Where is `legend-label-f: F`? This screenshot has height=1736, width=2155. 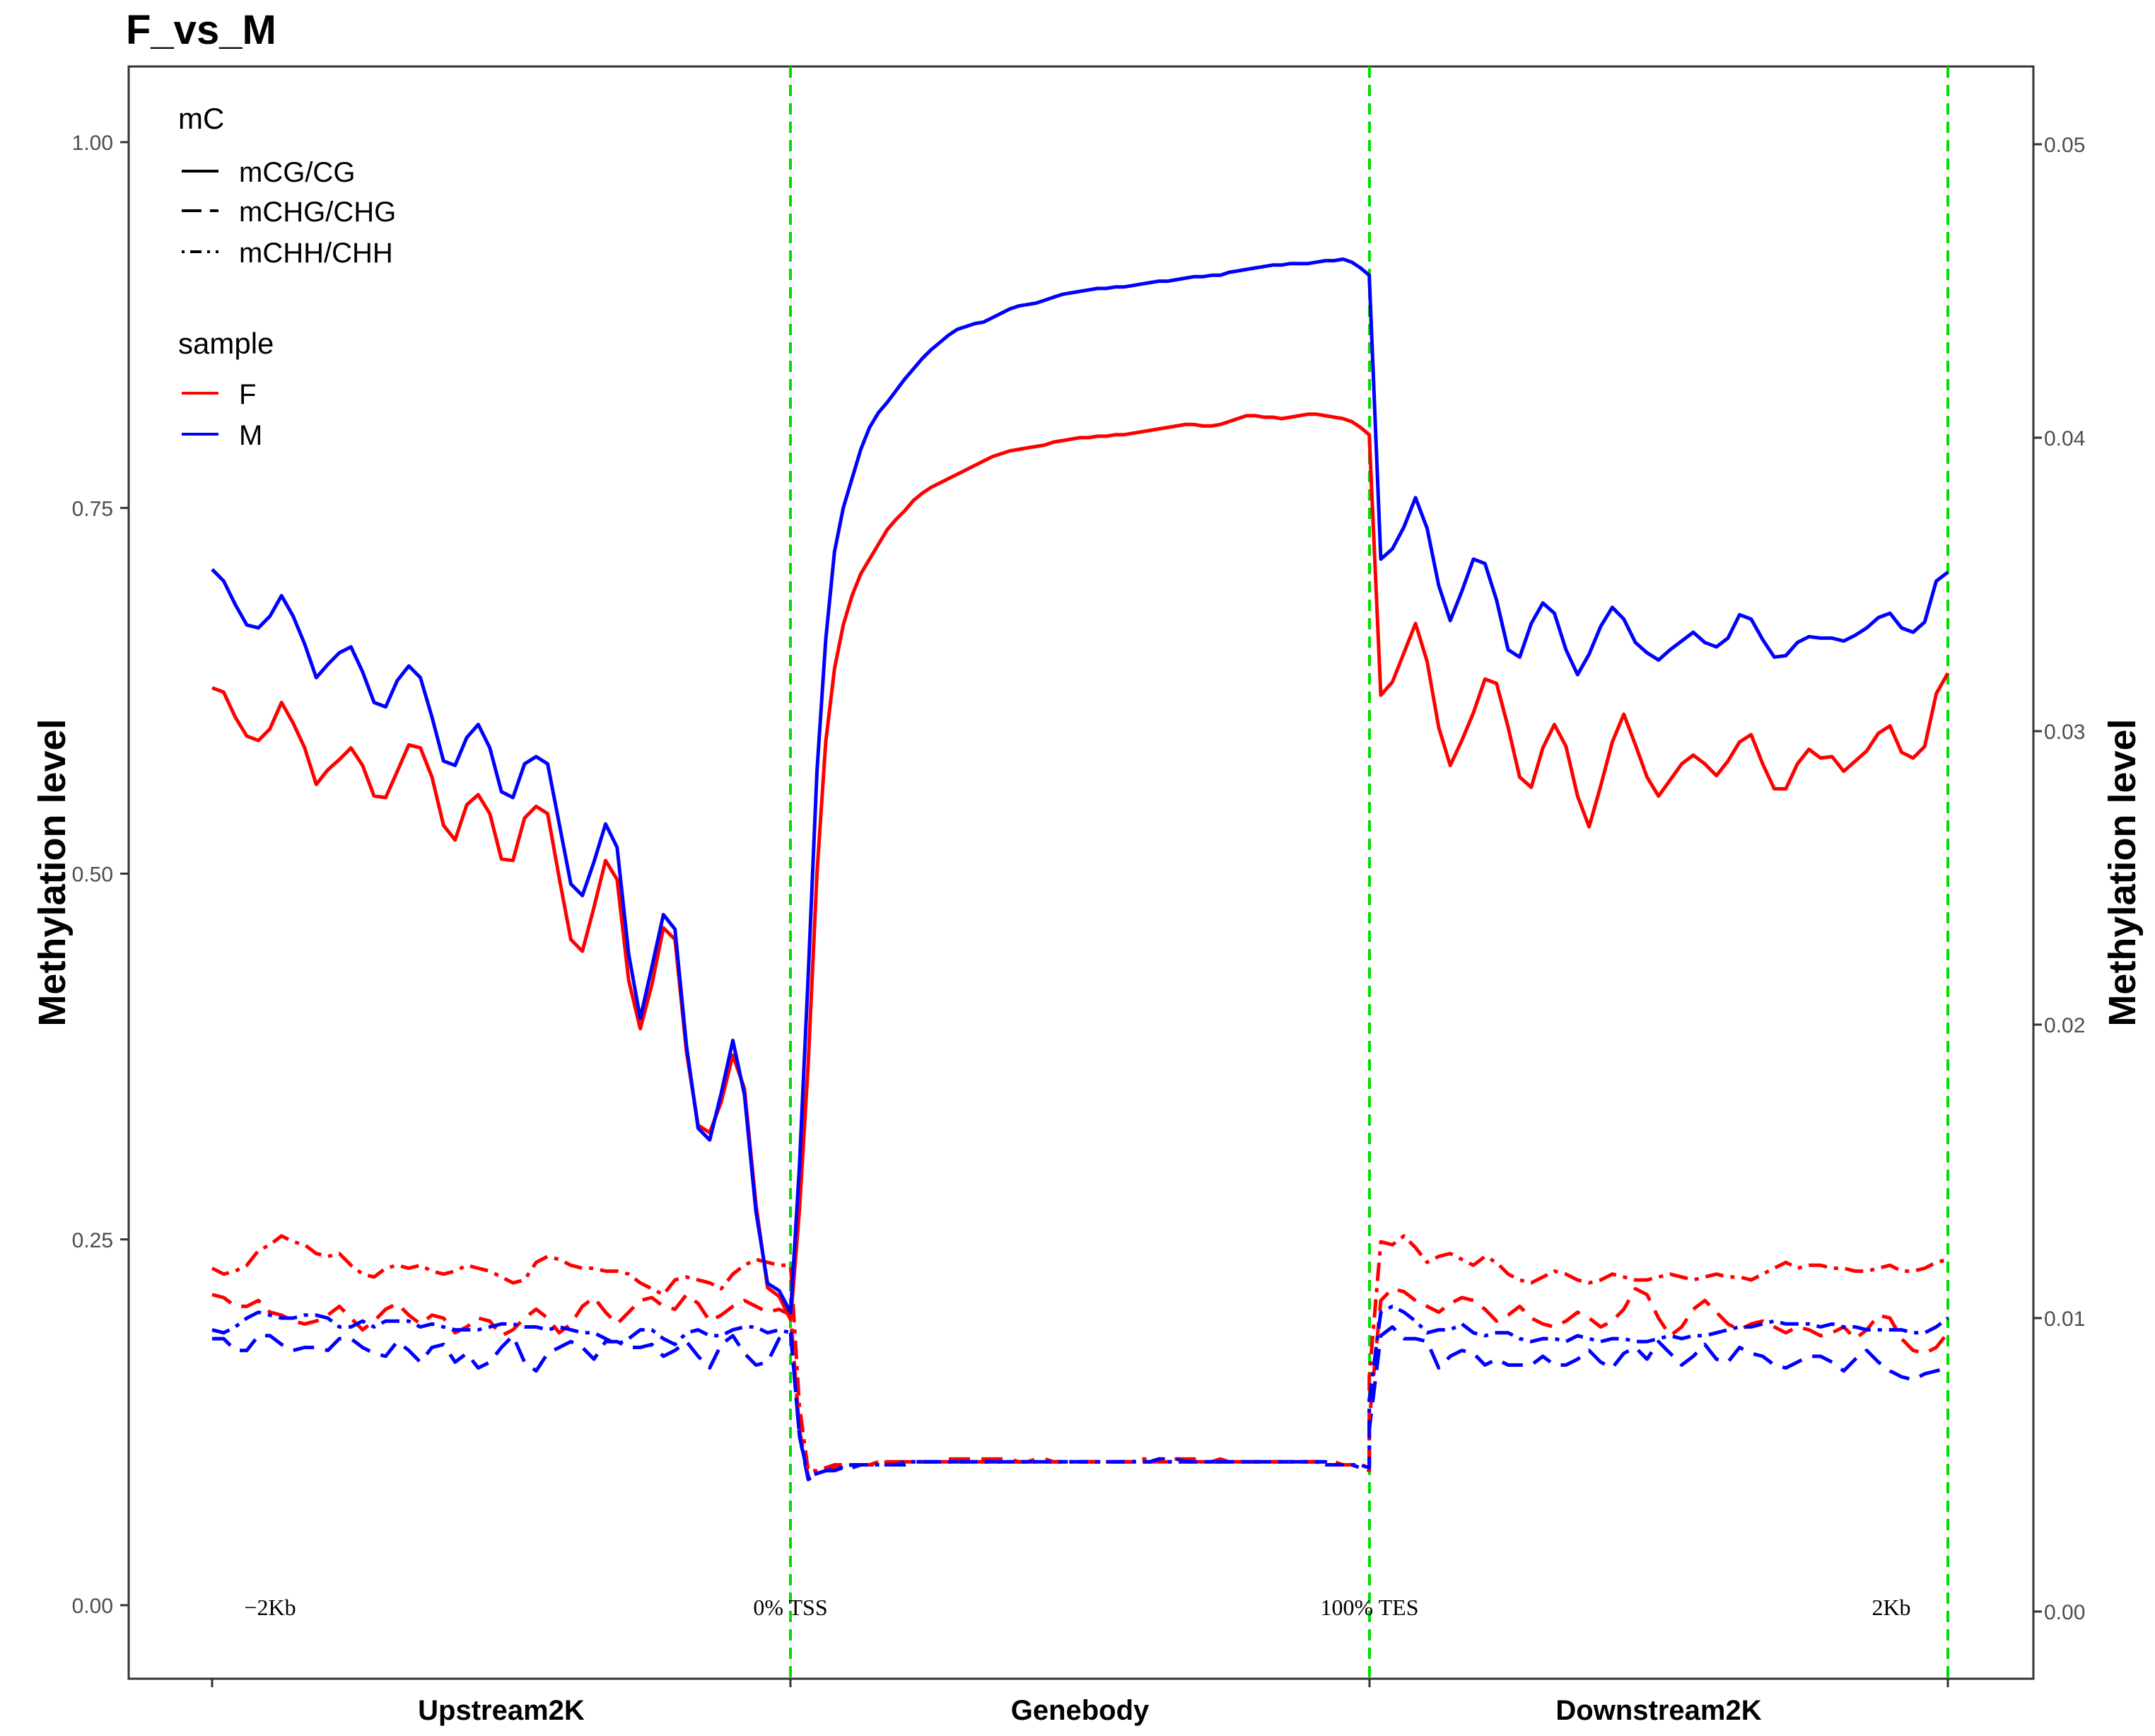
legend-label-f: F is located at coordinates (248, 394).